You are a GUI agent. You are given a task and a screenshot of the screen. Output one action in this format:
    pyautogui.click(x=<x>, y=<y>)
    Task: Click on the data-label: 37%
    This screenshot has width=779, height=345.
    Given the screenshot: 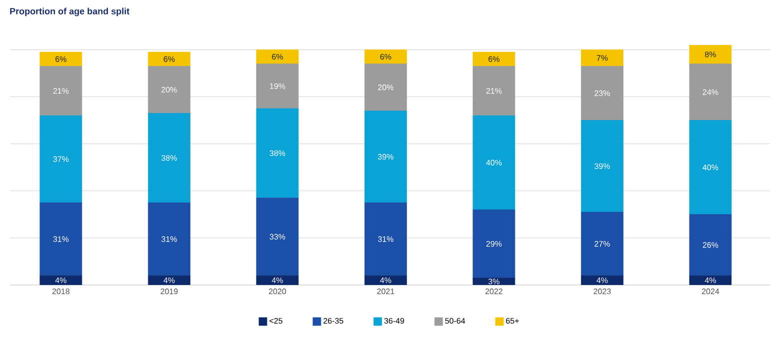 What is the action you would take?
    pyautogui.click(x=61, y=159)
    